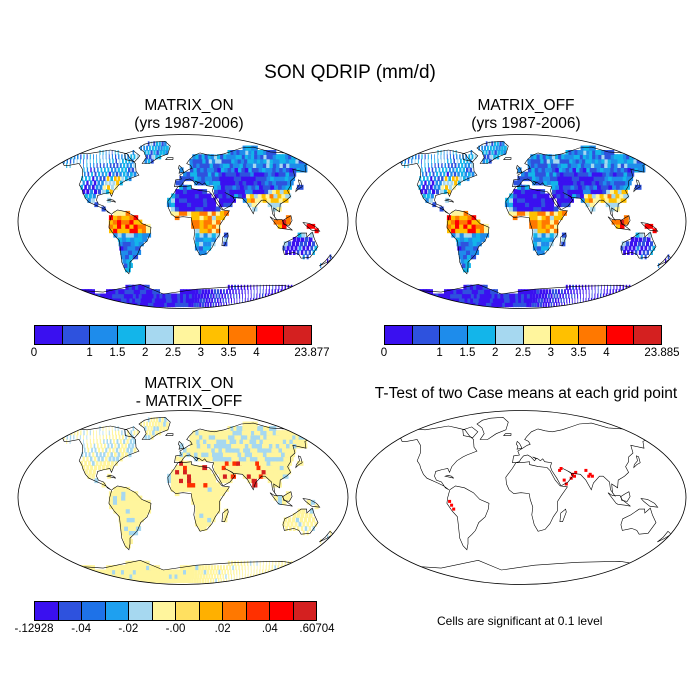 This screenshot has width=700, height=700. I want to click on panel-3-title-line1: MATRIX_ON, so click(189, 383).